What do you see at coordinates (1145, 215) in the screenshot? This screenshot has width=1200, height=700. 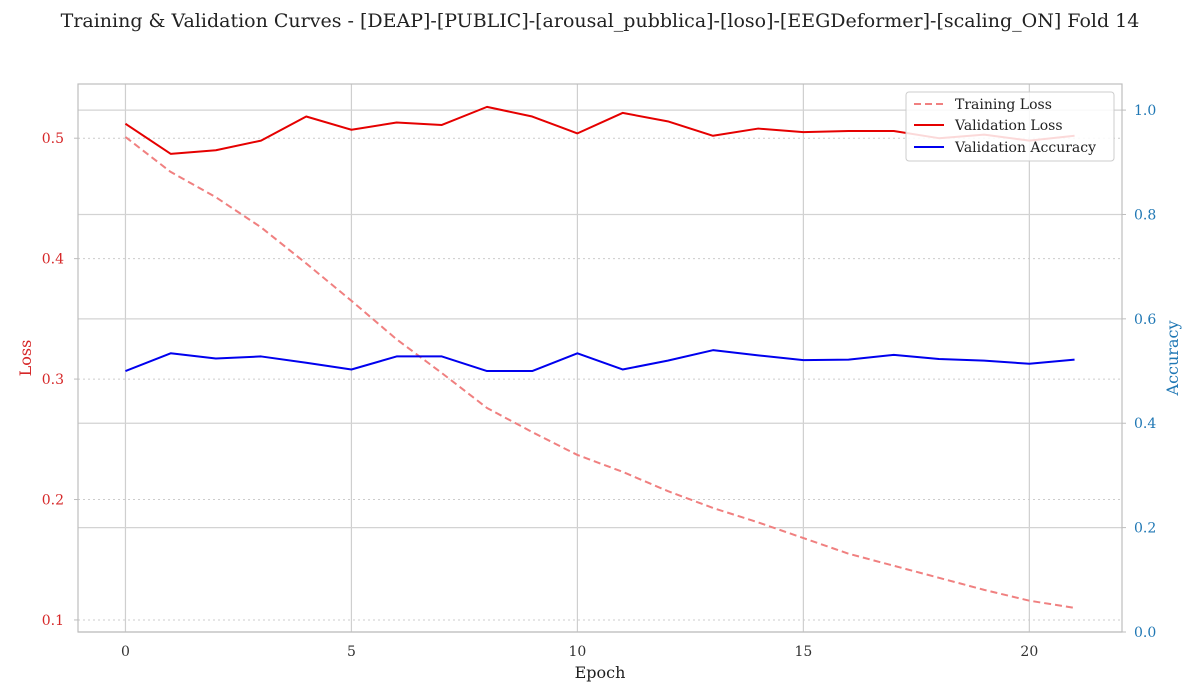 I see `right-tick-label: 0.8` at bounding box center [1145, 215].